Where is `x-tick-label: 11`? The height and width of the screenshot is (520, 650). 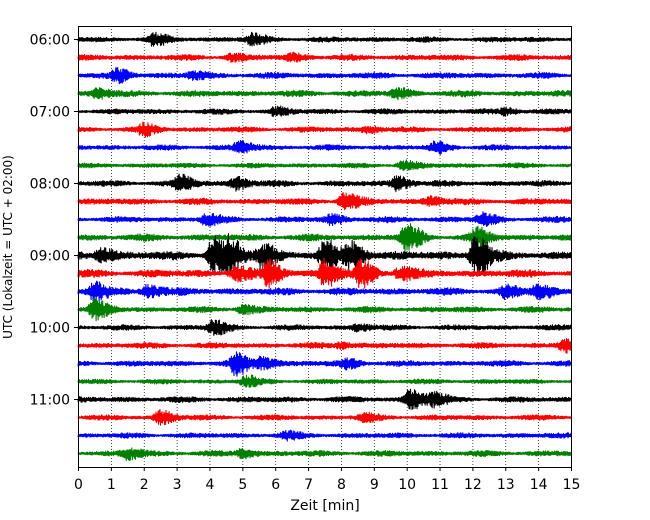 x-tick-label: 11 is located at coordinates (440, 485).